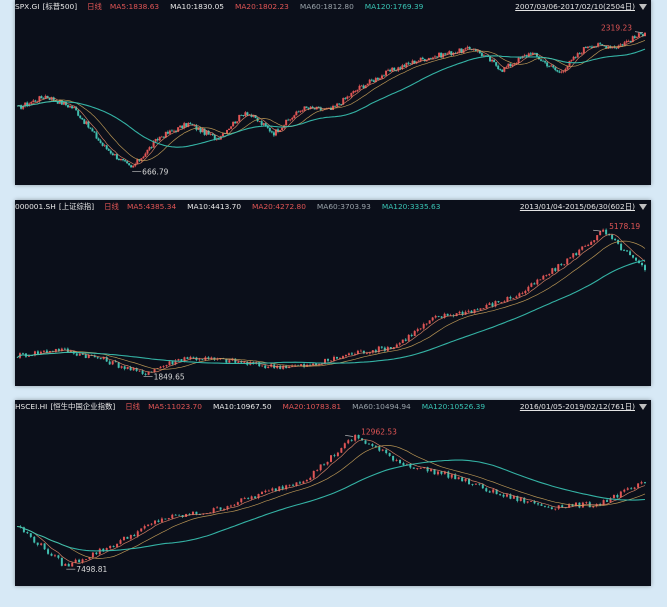 The image size is (667, 607). What do you see at coordinates (616, 28) in the screenshot?
I see `high-value-label: 2319.23` at bounding box center [616, 28].